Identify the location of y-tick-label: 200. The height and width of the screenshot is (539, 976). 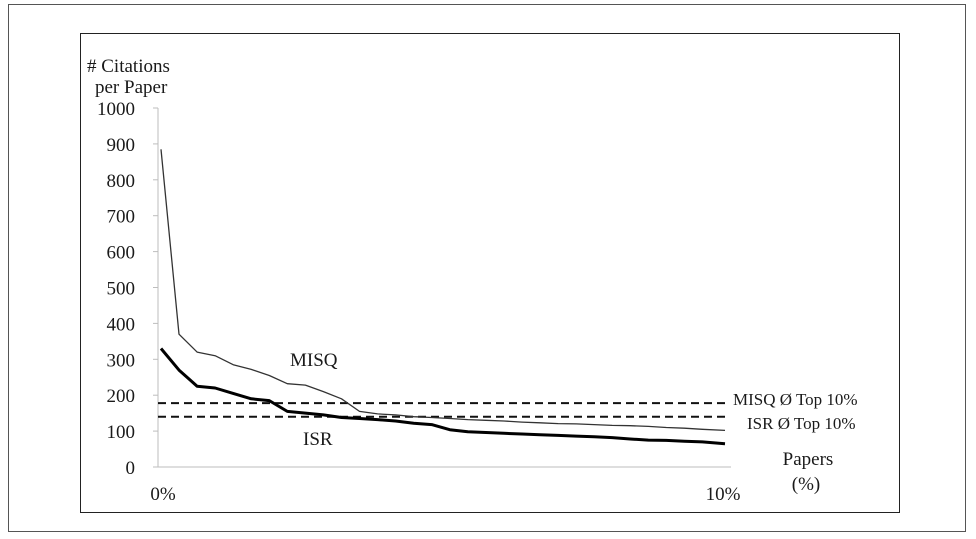
(121, 396).